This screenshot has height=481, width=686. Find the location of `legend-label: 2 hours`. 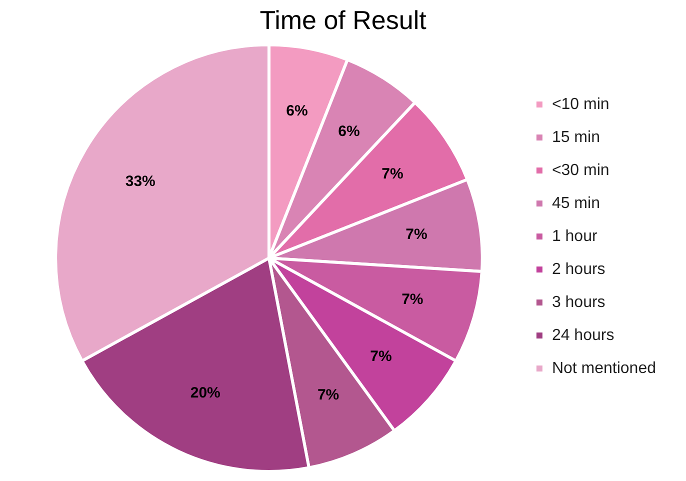

legend-label: 2 hours is located at coordinates (579, 269).